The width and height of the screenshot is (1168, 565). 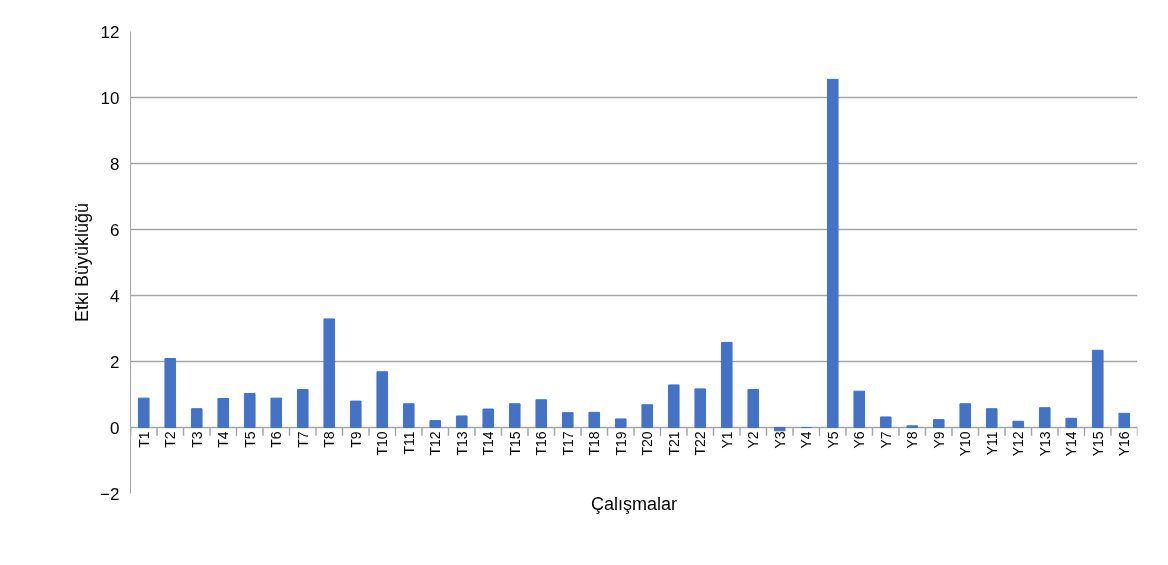 What do you see at coordinates (143, 439) in the screenshot?
I see `x-tick-label: T1` at bounding box center [143, 439].